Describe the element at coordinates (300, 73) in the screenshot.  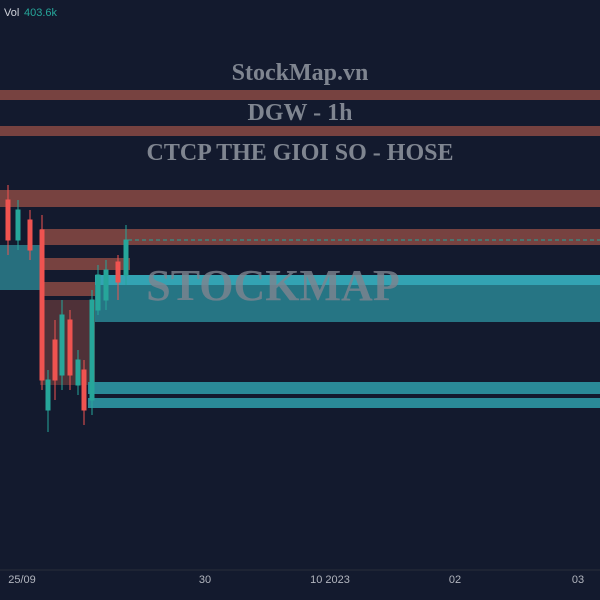
I see `watermark-site: StockMap.vn` at that location.